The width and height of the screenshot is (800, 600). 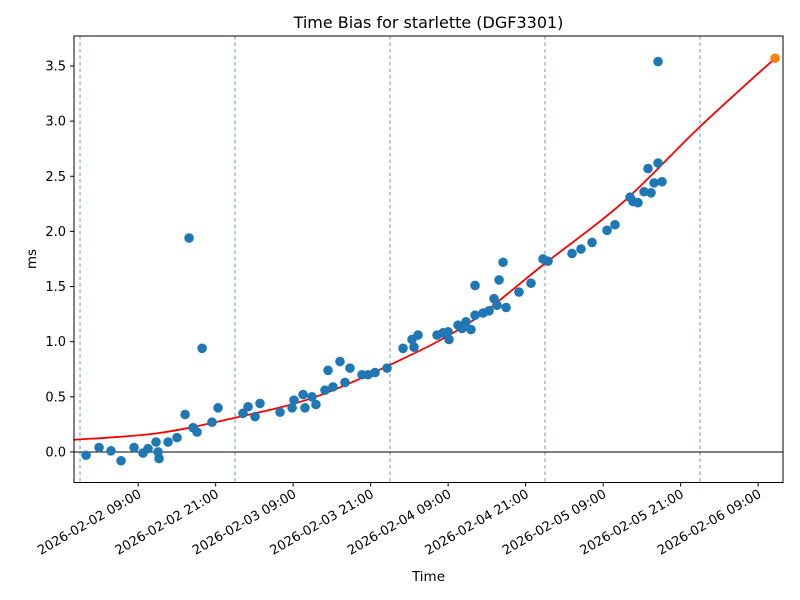 I want to click on y-tick-label: 3.5, so click(x=55, y=66).